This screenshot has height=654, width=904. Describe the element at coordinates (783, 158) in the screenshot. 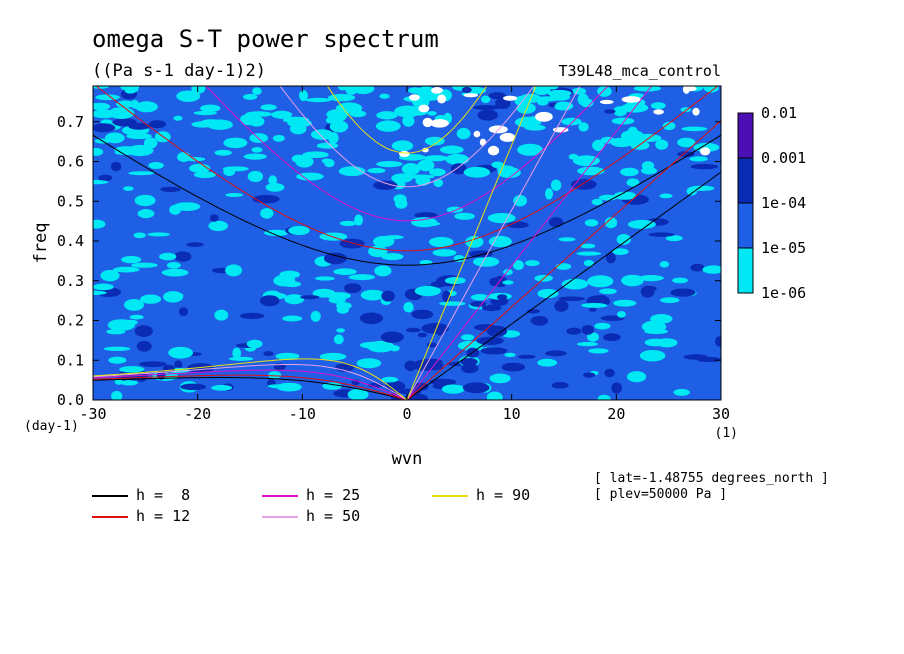

I see `colorbar-label: 0.001` at that location.